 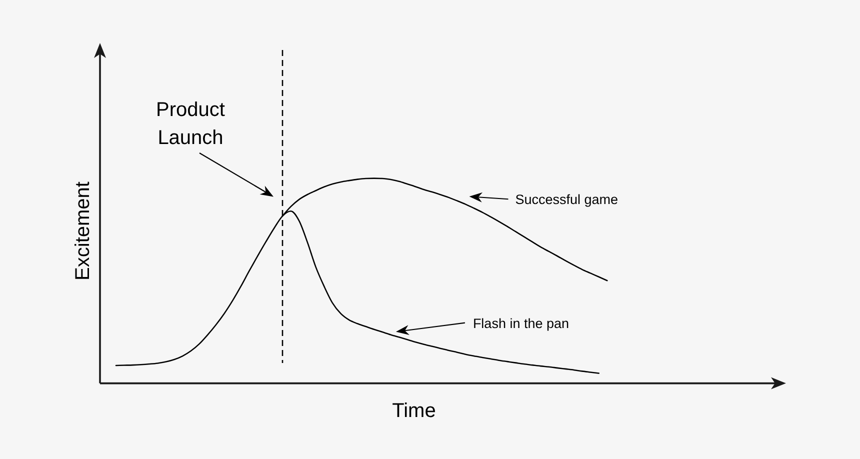 What do you see at coordinates (191, 124) in the screenshot?
I see `text: Product Launch` at bounding box center [191, 124].